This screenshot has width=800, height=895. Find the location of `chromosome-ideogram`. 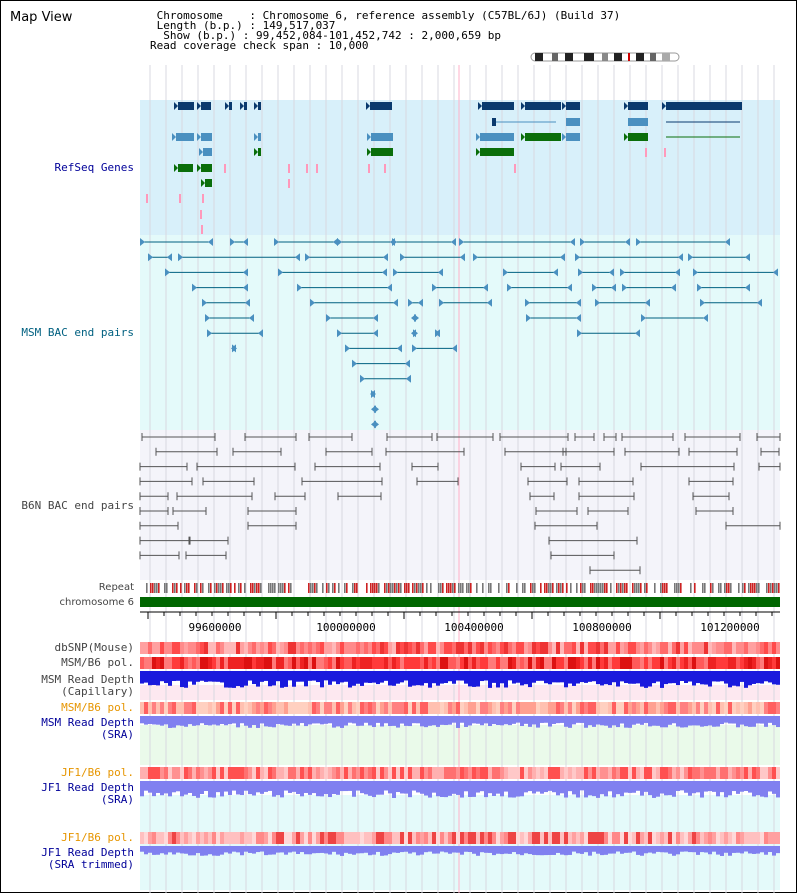

chromosome-ideogram is located at coordinates (605, 57).